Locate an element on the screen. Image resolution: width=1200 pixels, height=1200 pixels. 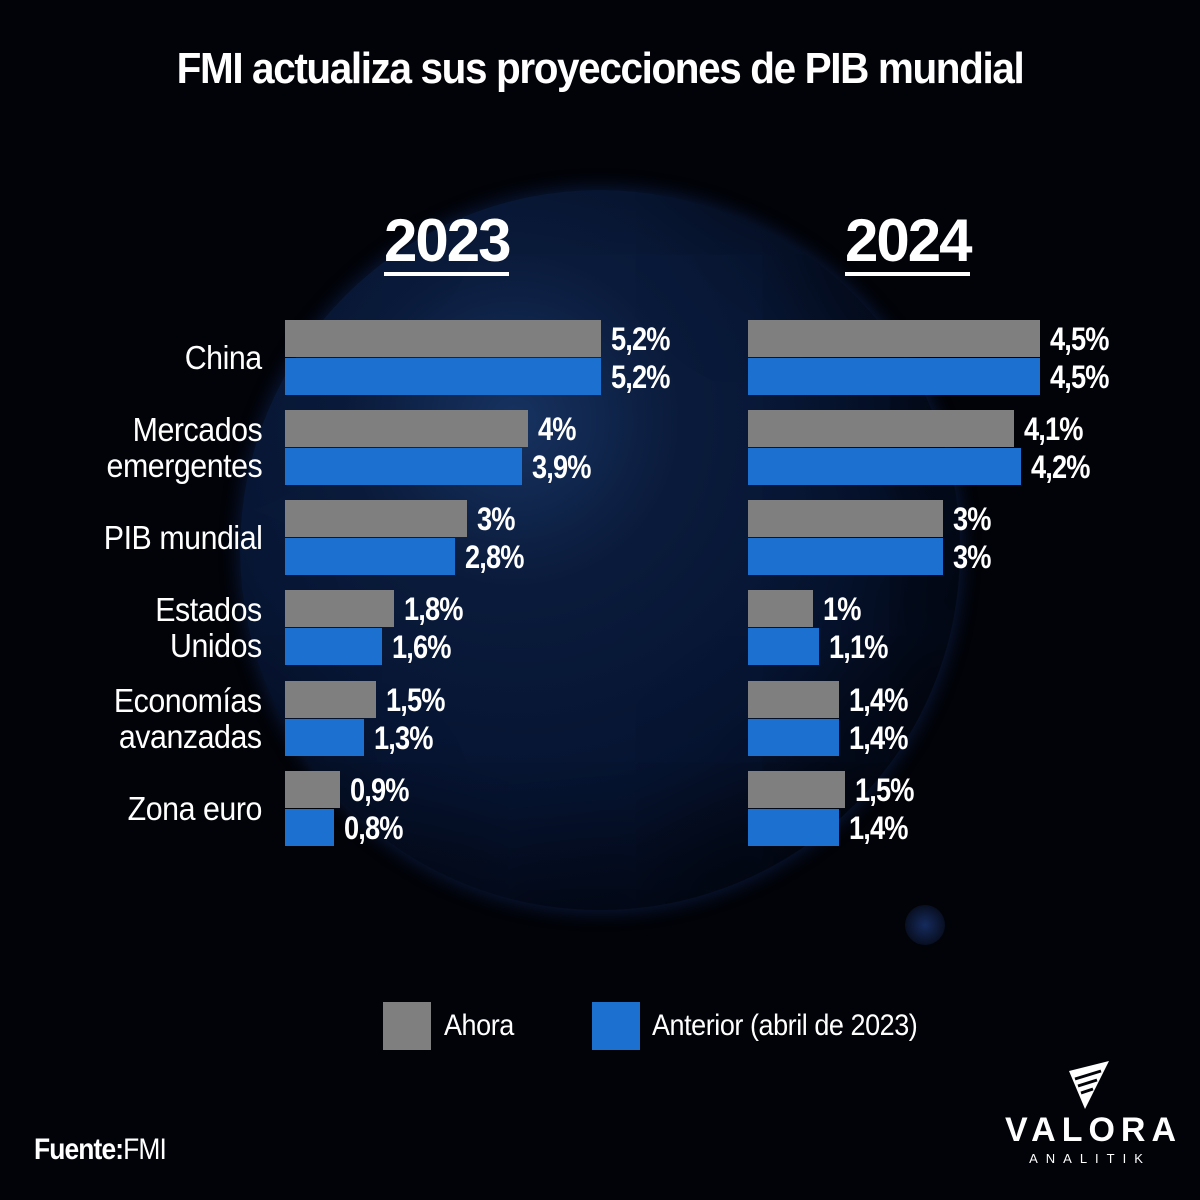
value-label: 4% is located at coordinates (557, 429).